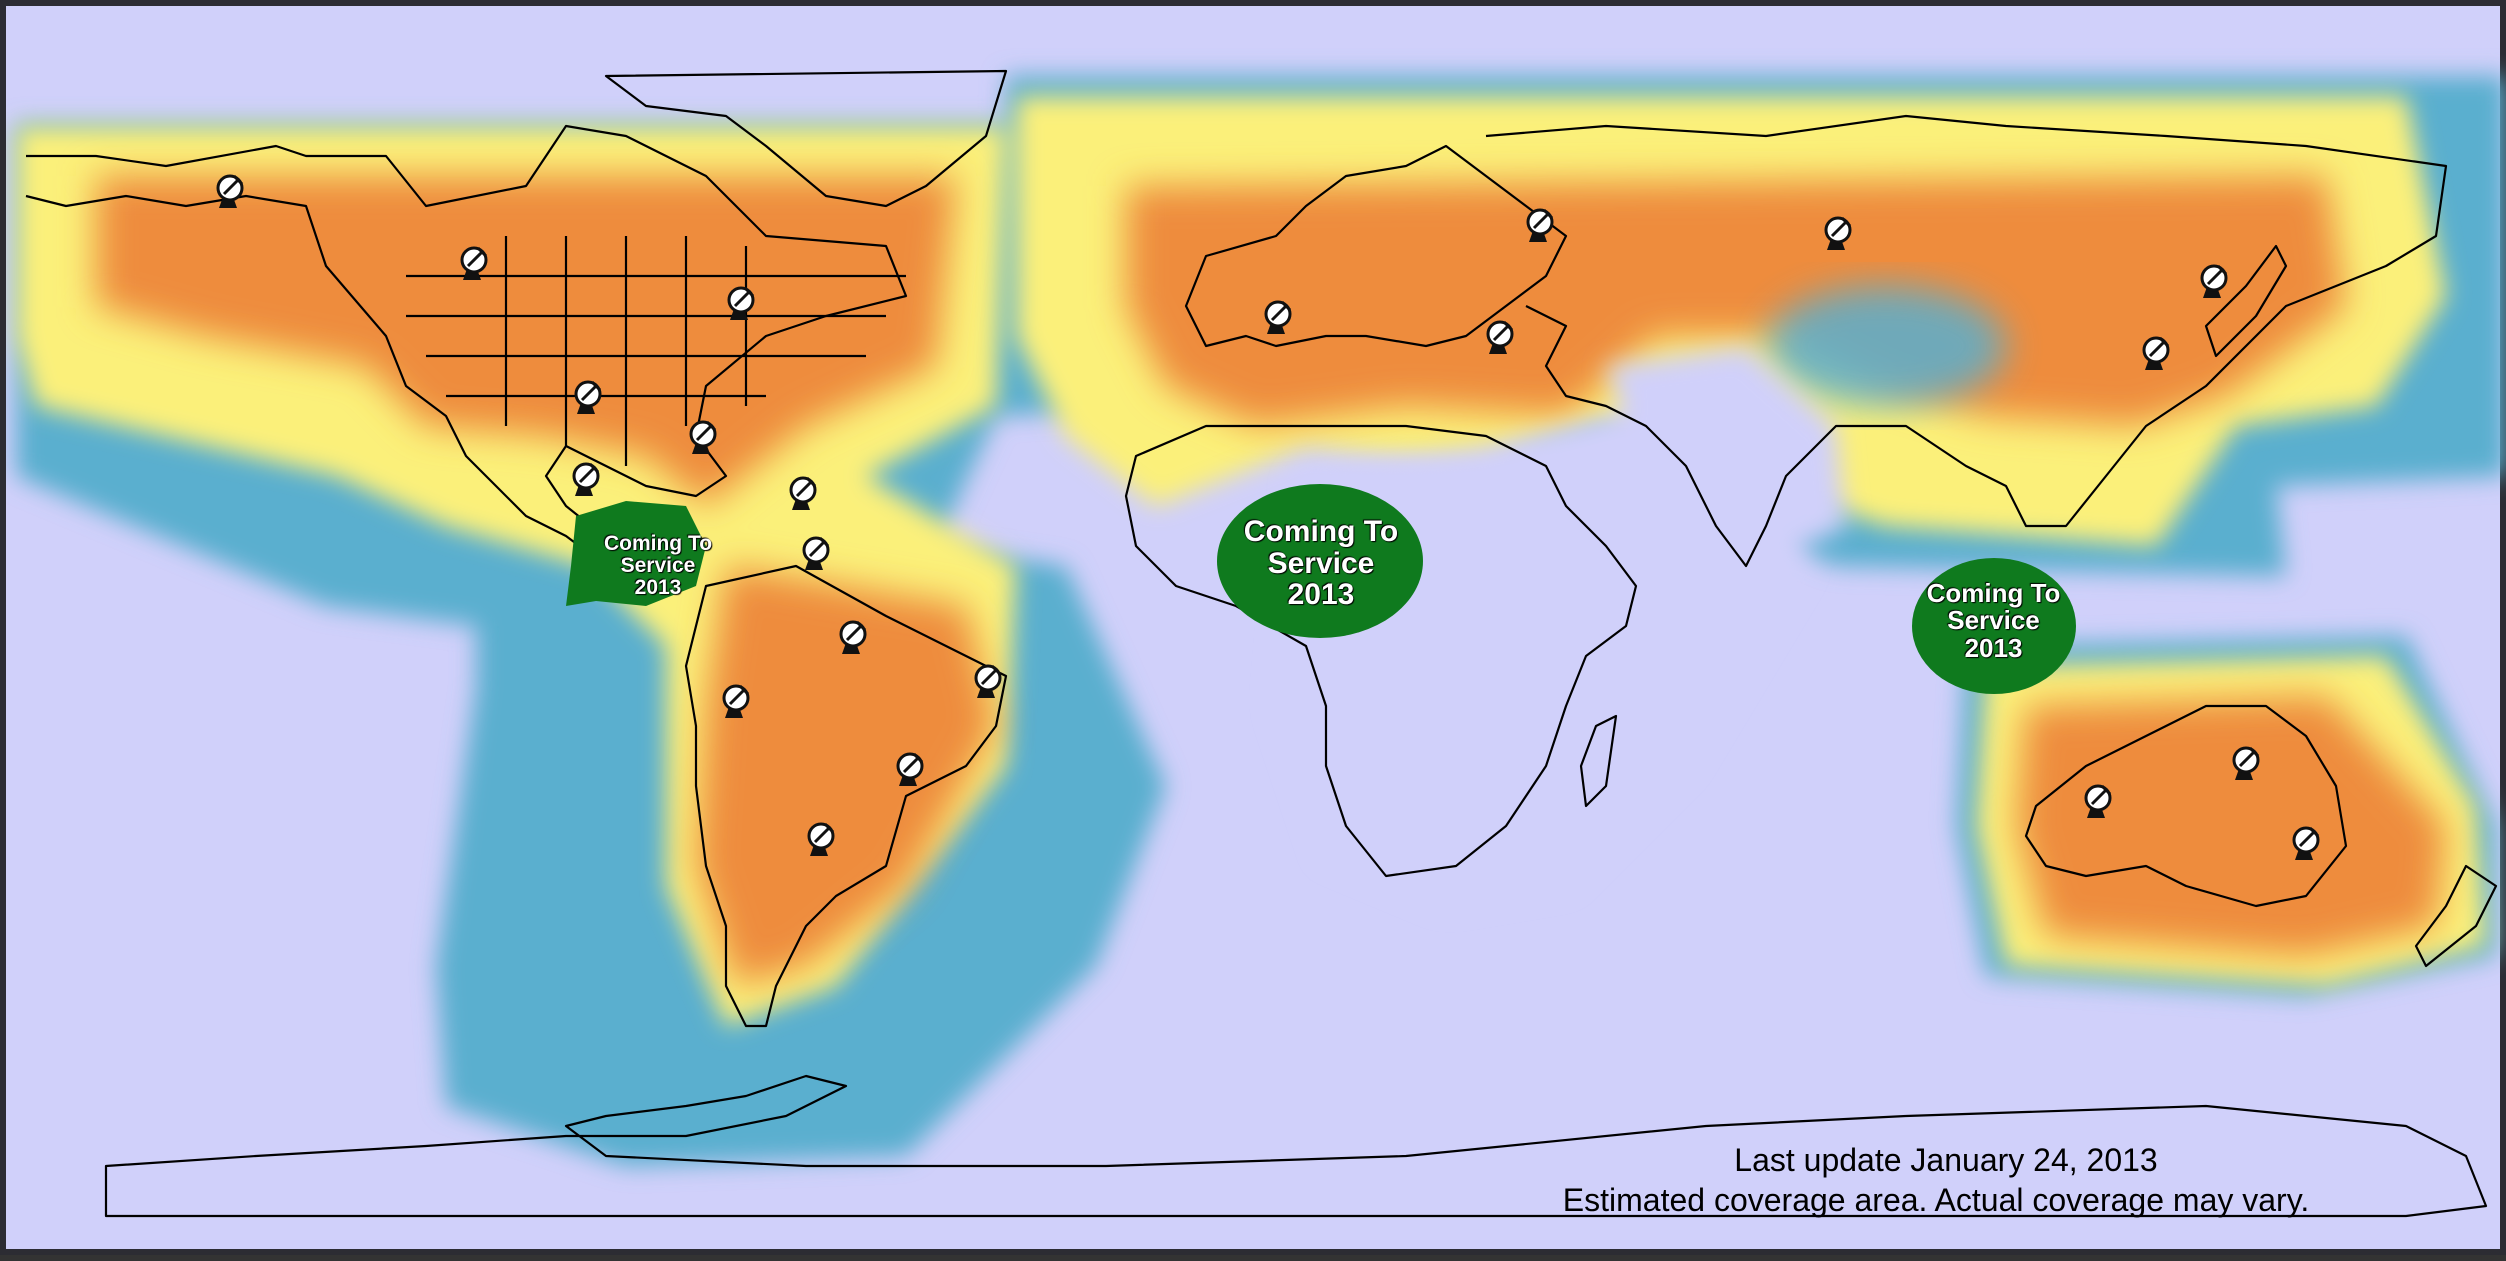 This screenshot has width=2506, height=1261. What do you see at coordinates (806, 138) in the screenshot?
I see `greenland-outline` at bounding box center [806, 138].